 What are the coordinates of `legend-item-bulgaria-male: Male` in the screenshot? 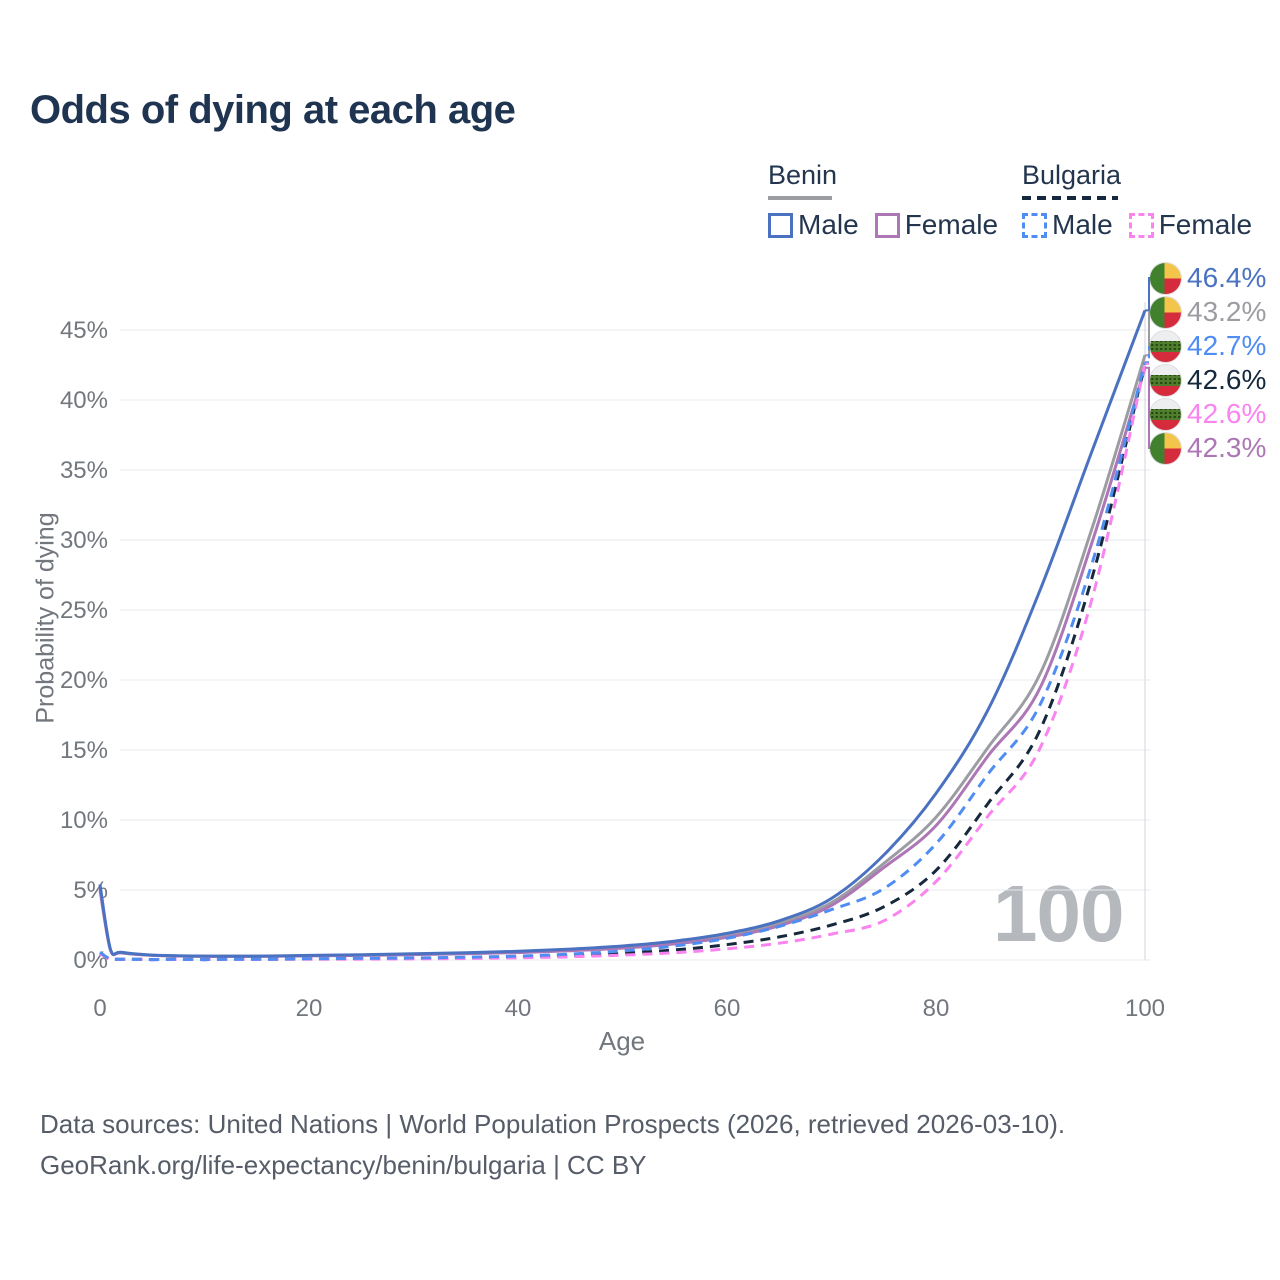 It's located at (1067, 225).